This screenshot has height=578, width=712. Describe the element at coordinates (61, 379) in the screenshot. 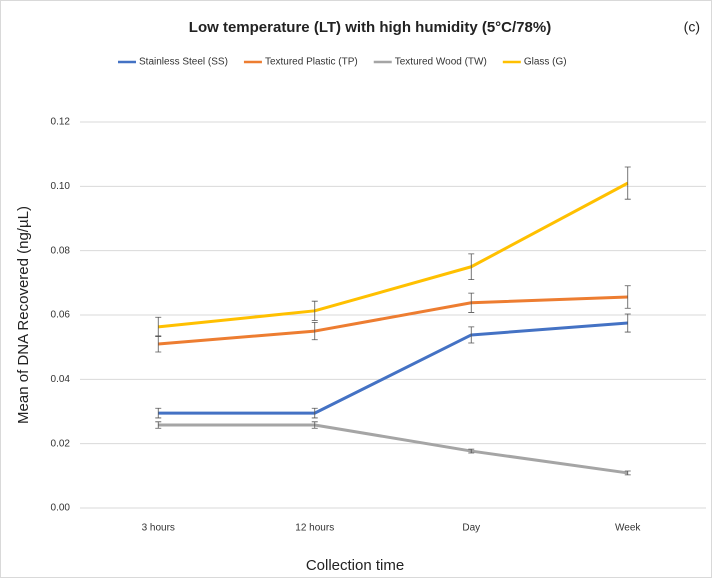

I see `y-tick-label: 0.04` at that location.